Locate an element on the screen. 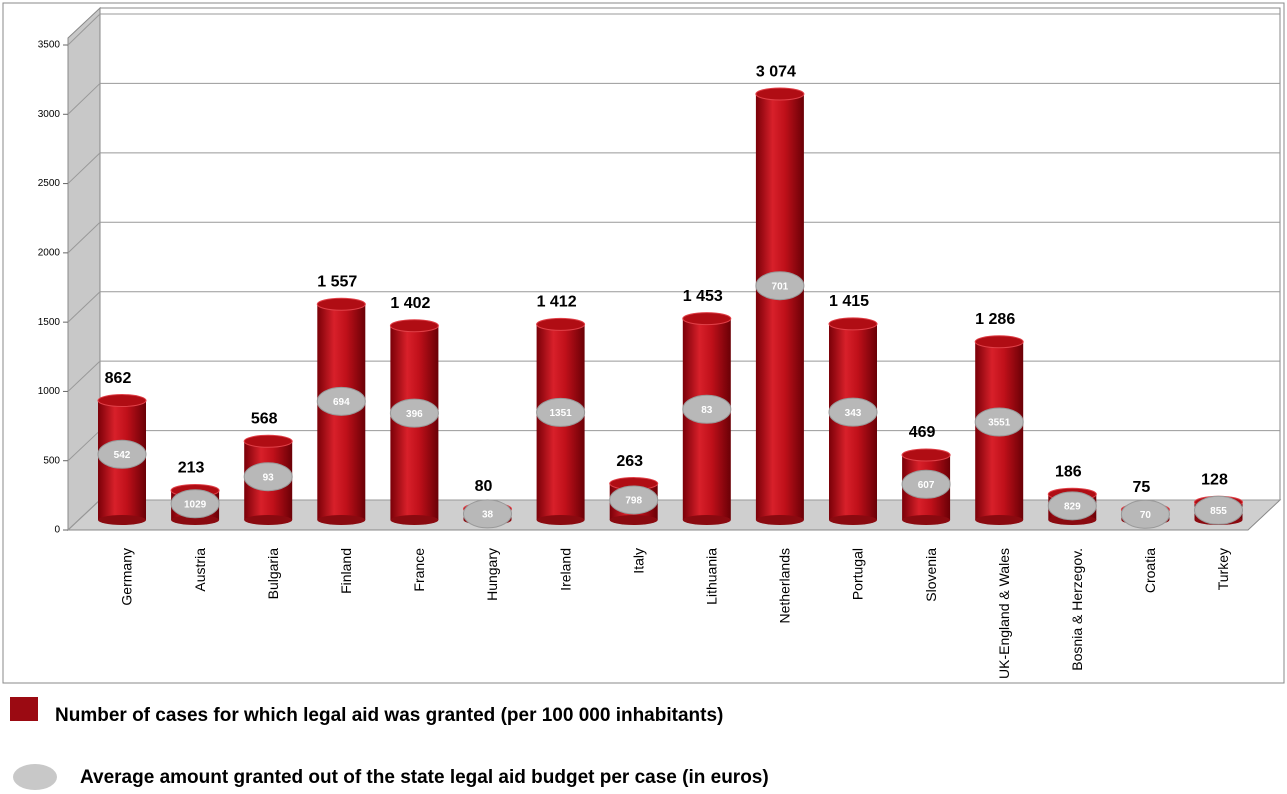  amount-label: 93 is located at coordinates (269, 477).